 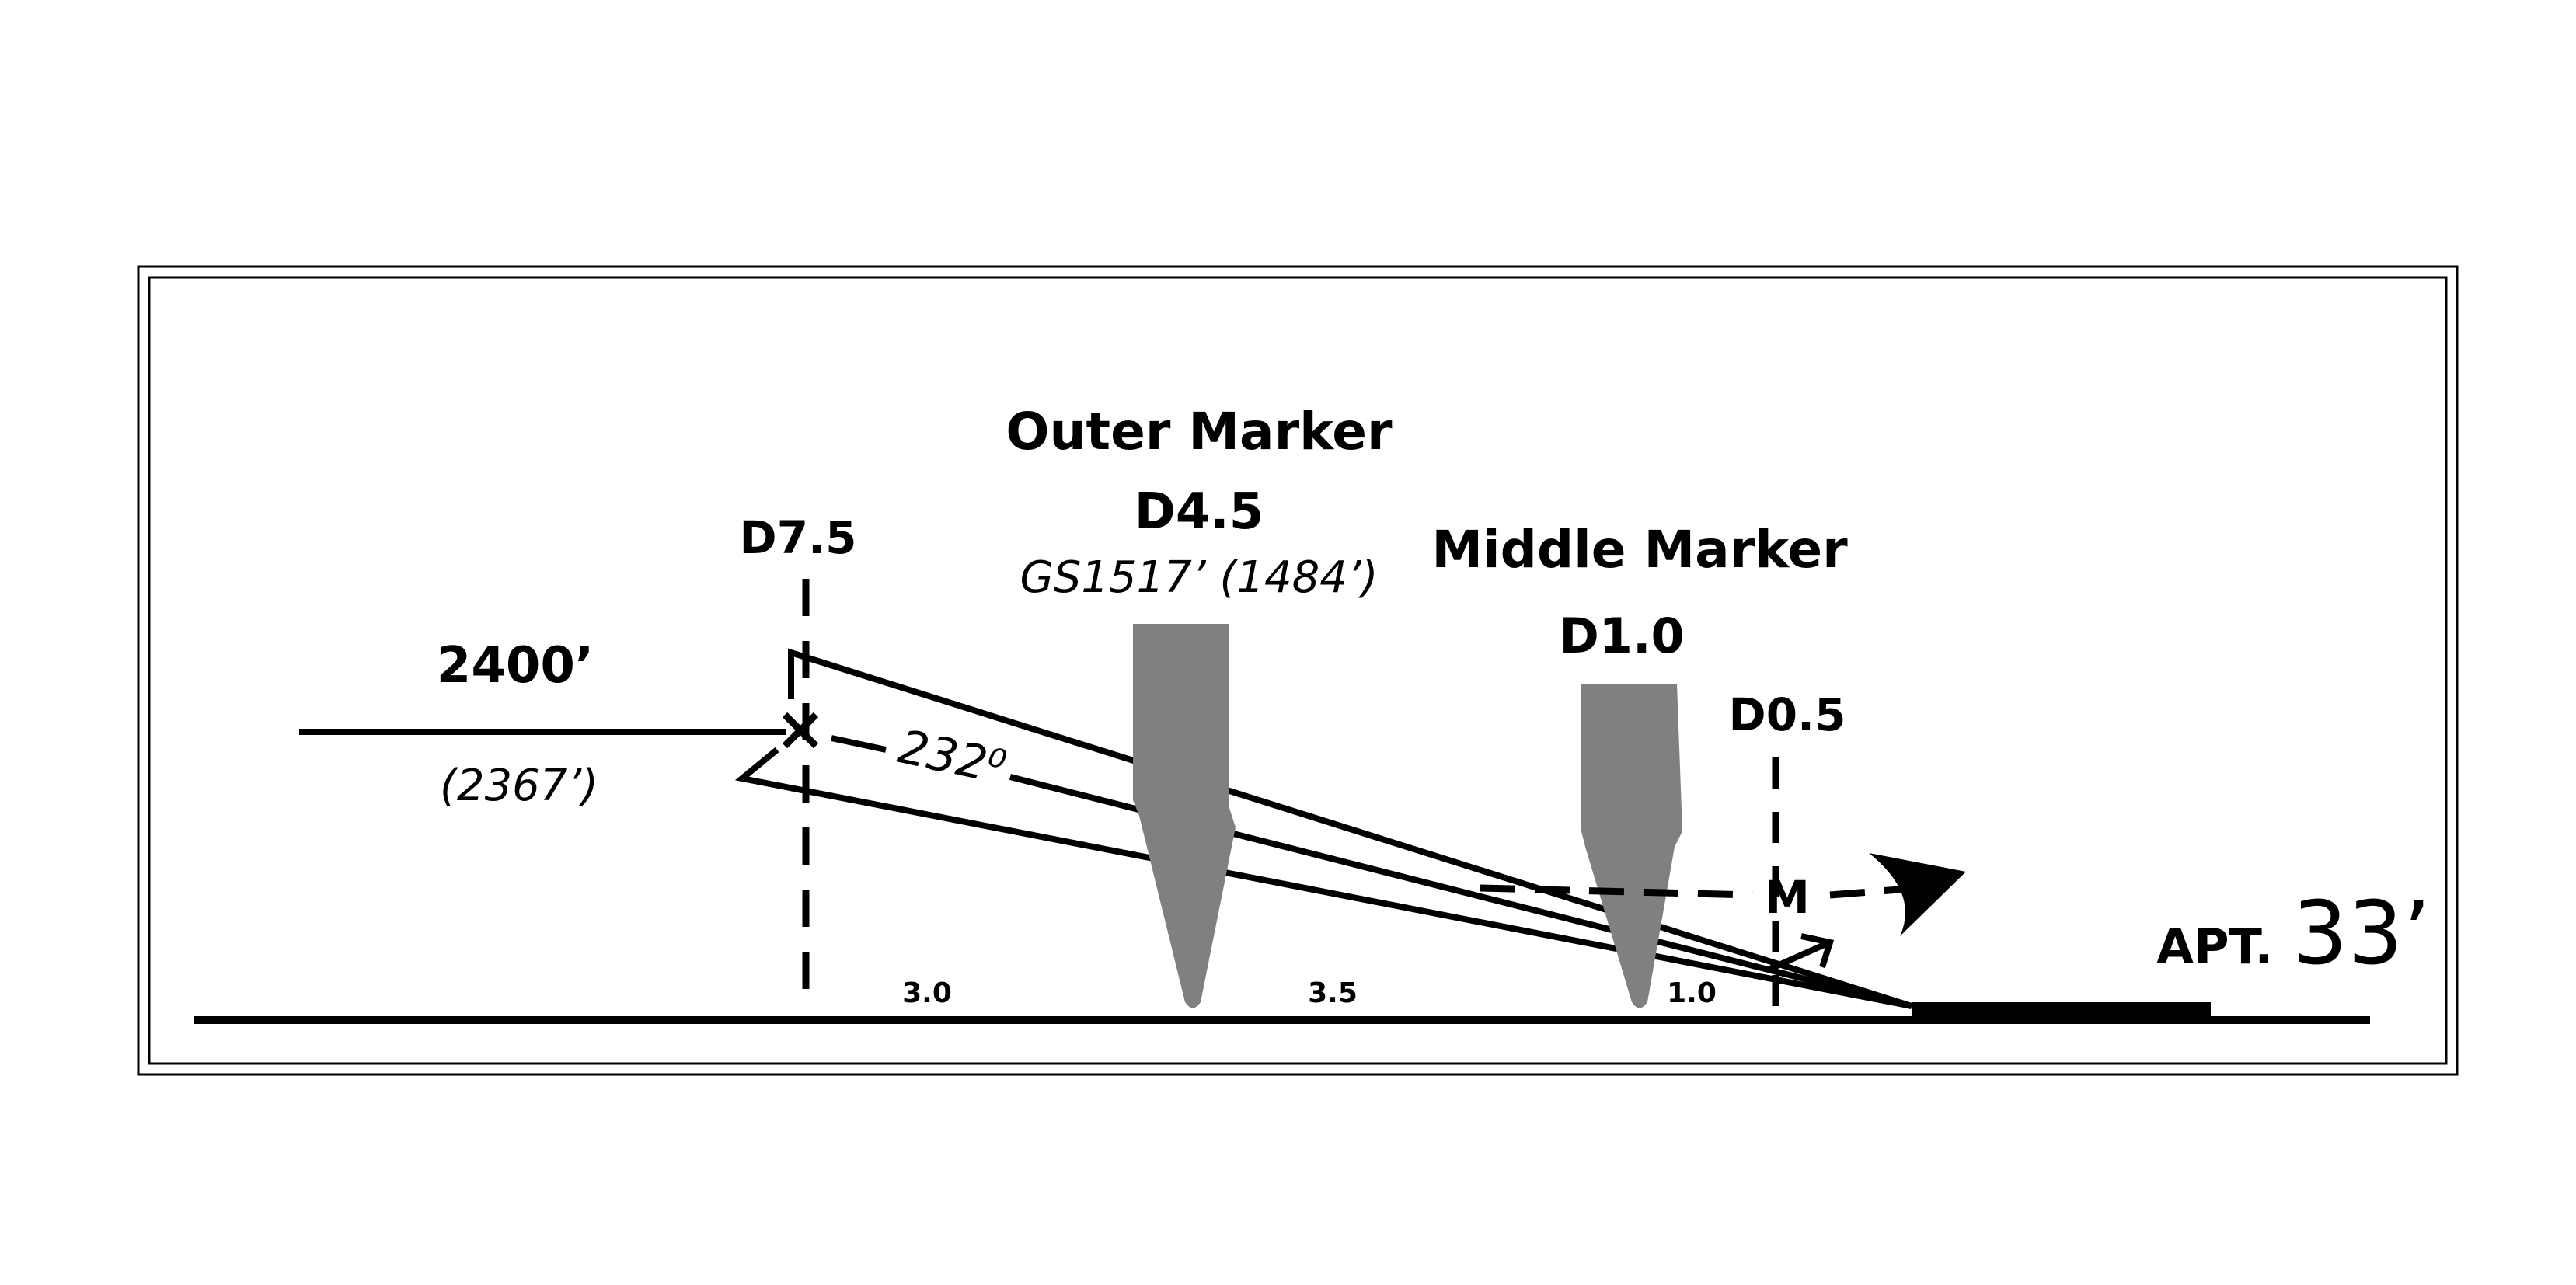 What do you see at coordinates (1631, 846) in the screenshot?
I see `middle-marker-beacon` at bounding box center [1631, 846].